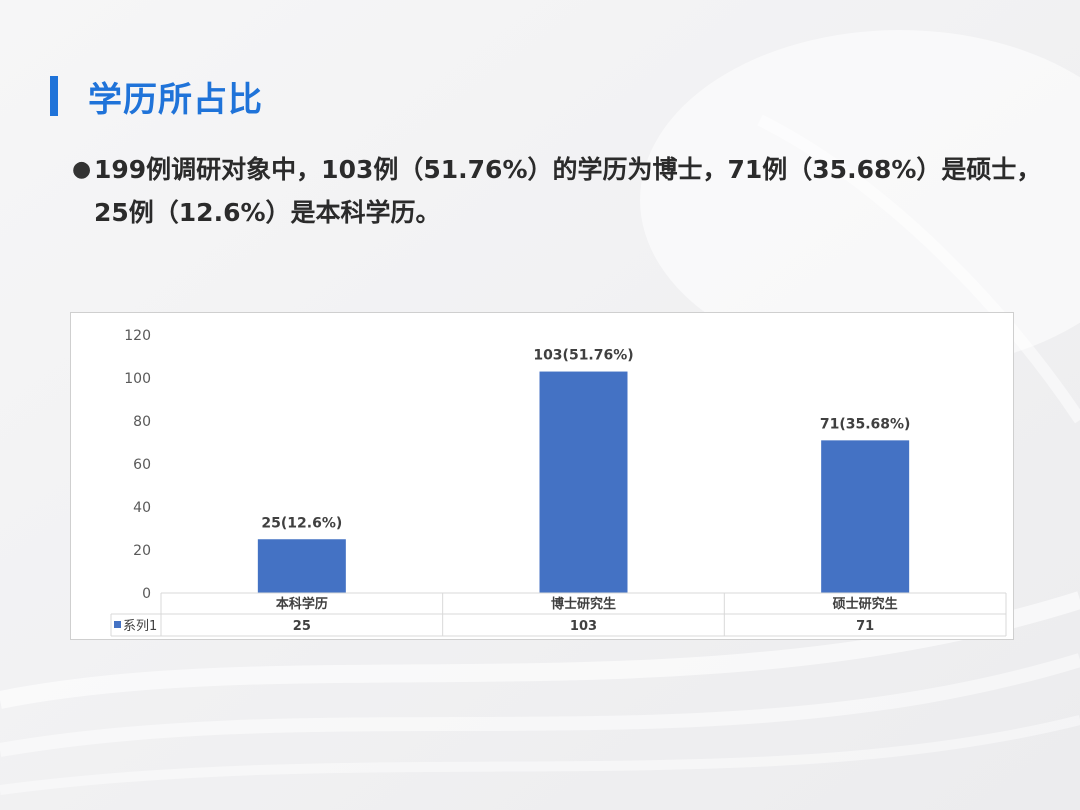  Describe the element at coordinates (142, 551) in the screenshot. I see `y-tick-label: 20` at that location.